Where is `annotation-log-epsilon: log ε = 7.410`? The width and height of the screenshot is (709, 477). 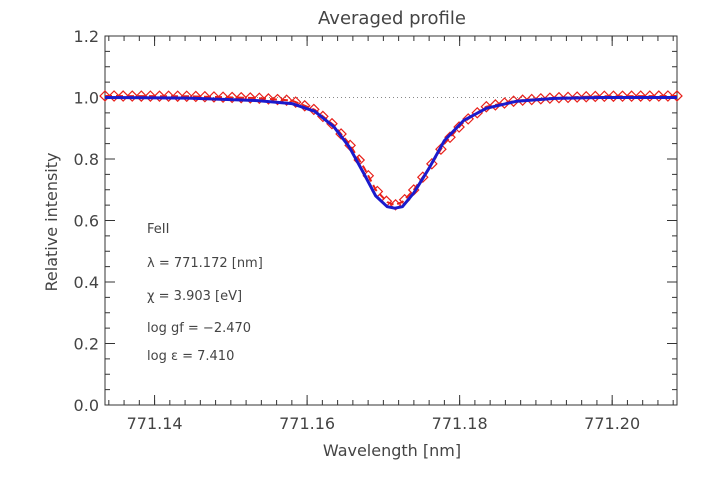 annotation-log-epsilon: log ε = 7.410 is located at coordinates (190, 356).